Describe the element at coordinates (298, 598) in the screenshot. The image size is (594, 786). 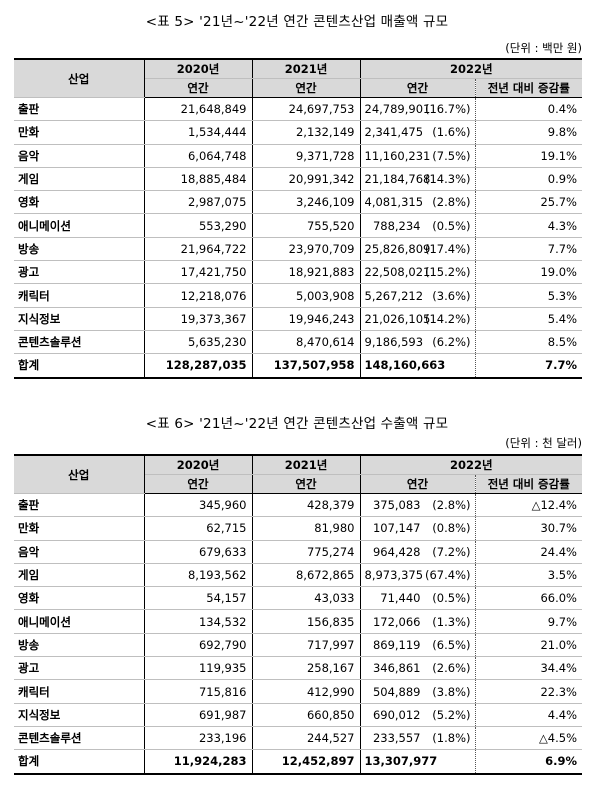
I see `table-row: 영화 54,157 43,033 71,440 (0.5%) 66.0%` at that location.